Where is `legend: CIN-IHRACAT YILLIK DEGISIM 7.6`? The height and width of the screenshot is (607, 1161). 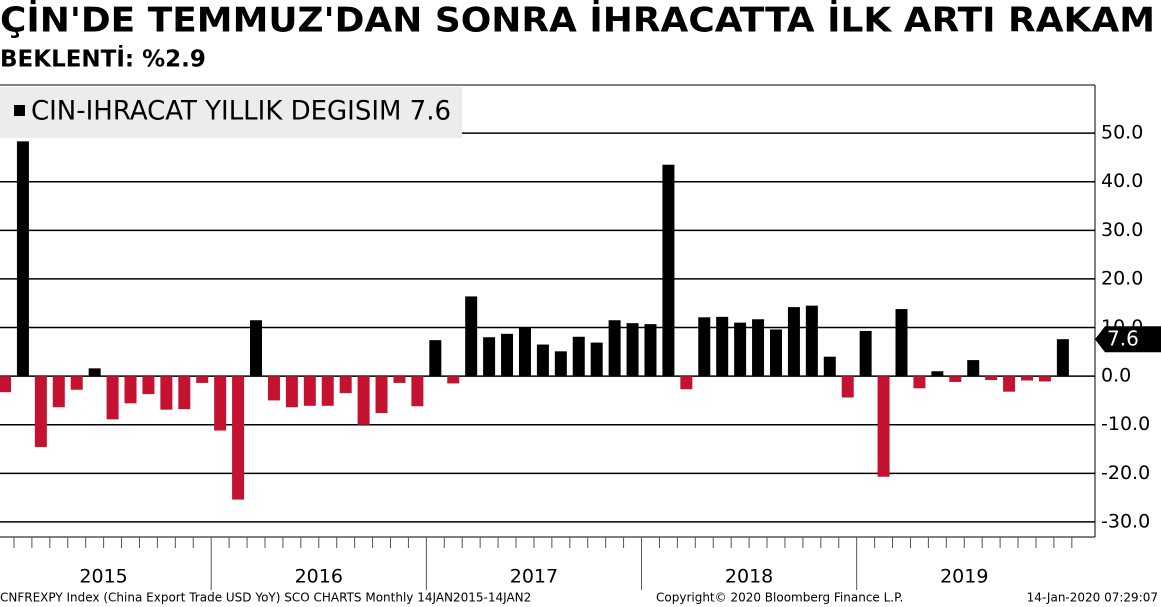 legend: CIN-IHRACAT YILLIK DEGISIM 7.6 is located at coordinates (231, 112).